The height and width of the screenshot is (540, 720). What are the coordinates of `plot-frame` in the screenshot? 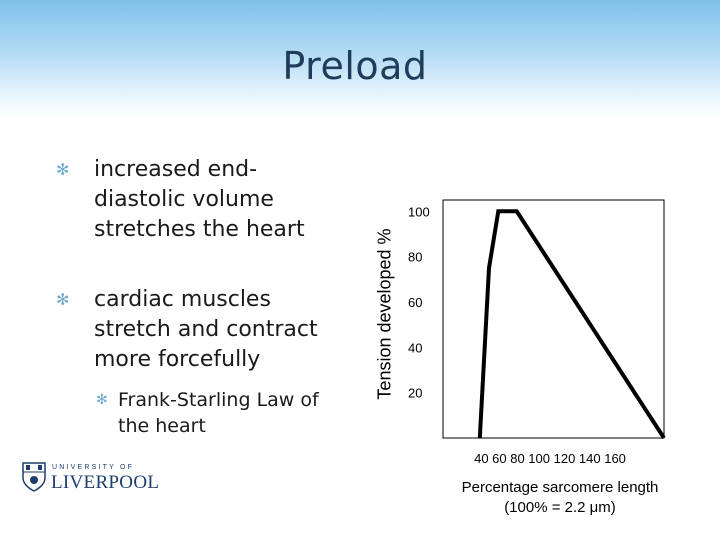 It's located at (553, 319).